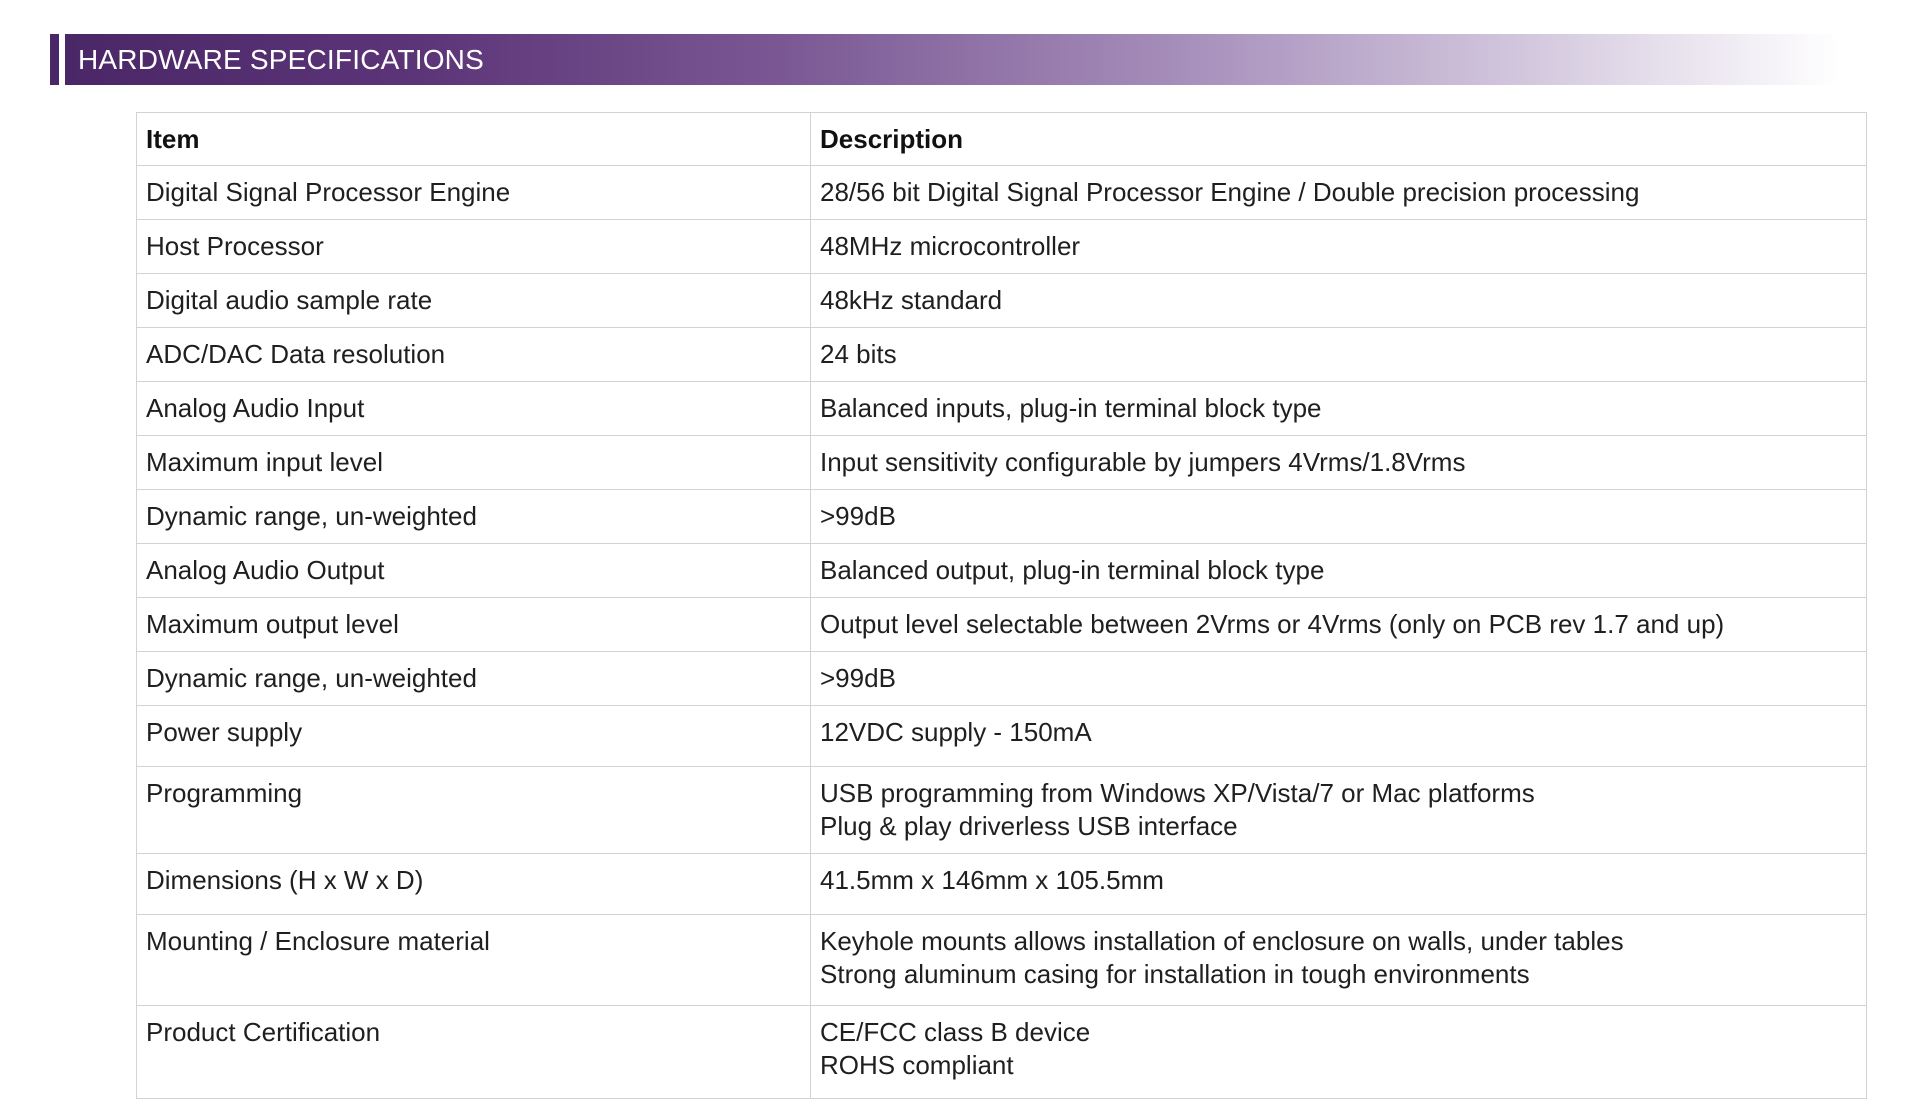  Describe the element at coordinates (911, 300) in the screenshot. I see `description-line: 48kHz standard` at that location.